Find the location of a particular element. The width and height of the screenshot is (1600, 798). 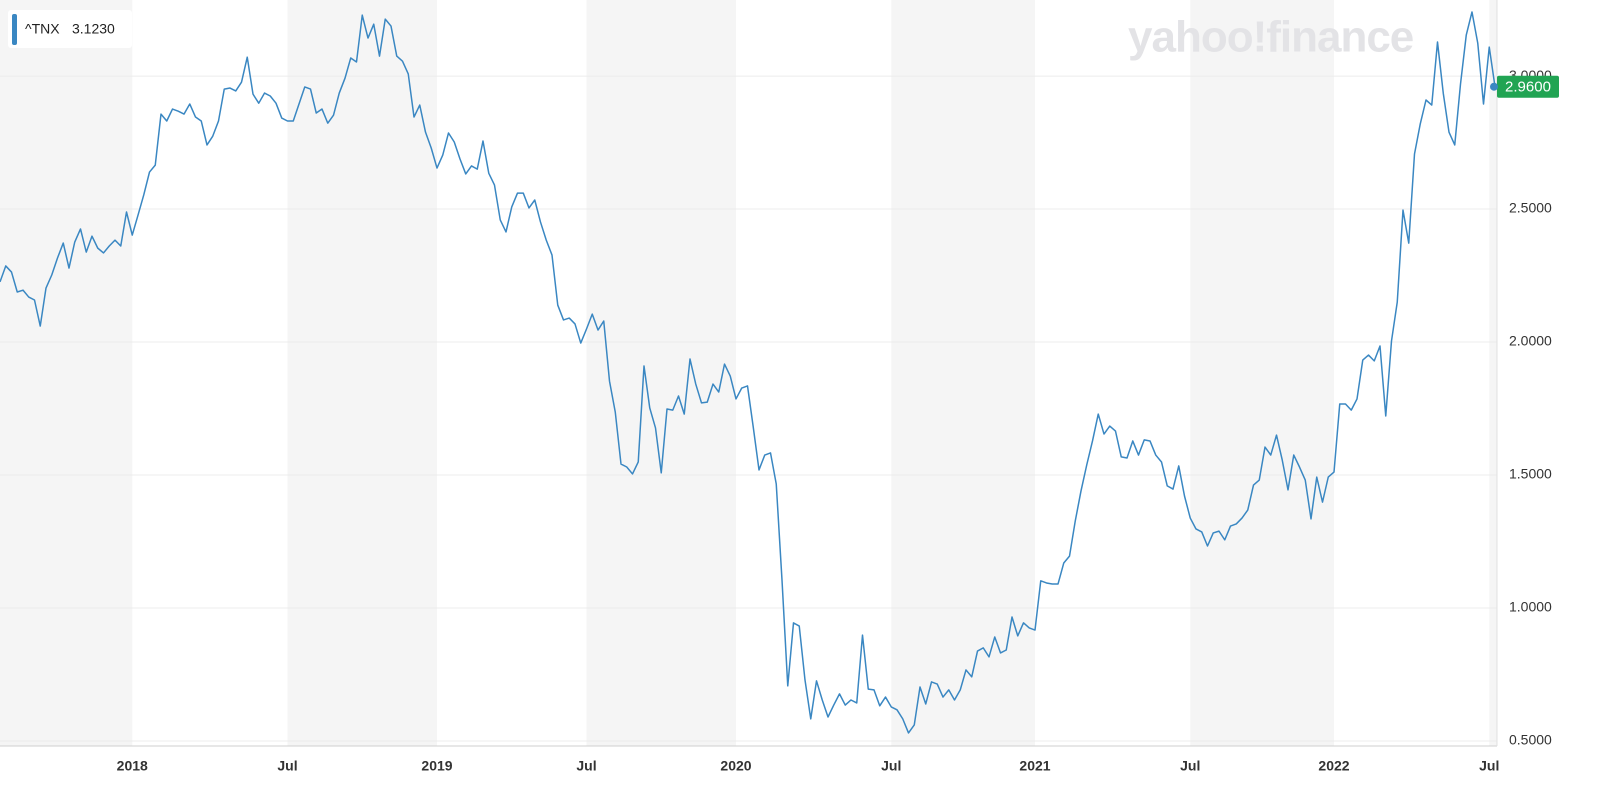

current-price: 2.9600 is located at coordinates (1524, 86).